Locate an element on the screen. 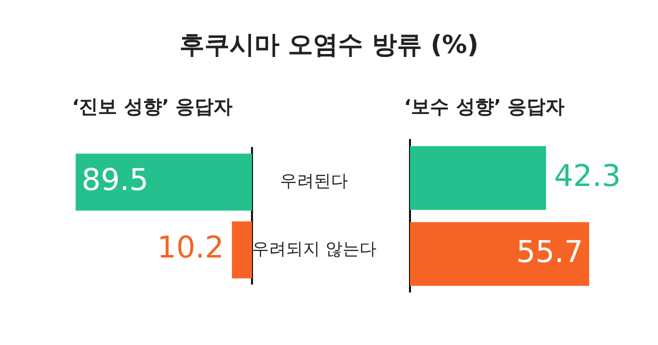 The width and height of the screenshot is (658, 345). data-label: 55.7 is located at coordinates (550, 252).